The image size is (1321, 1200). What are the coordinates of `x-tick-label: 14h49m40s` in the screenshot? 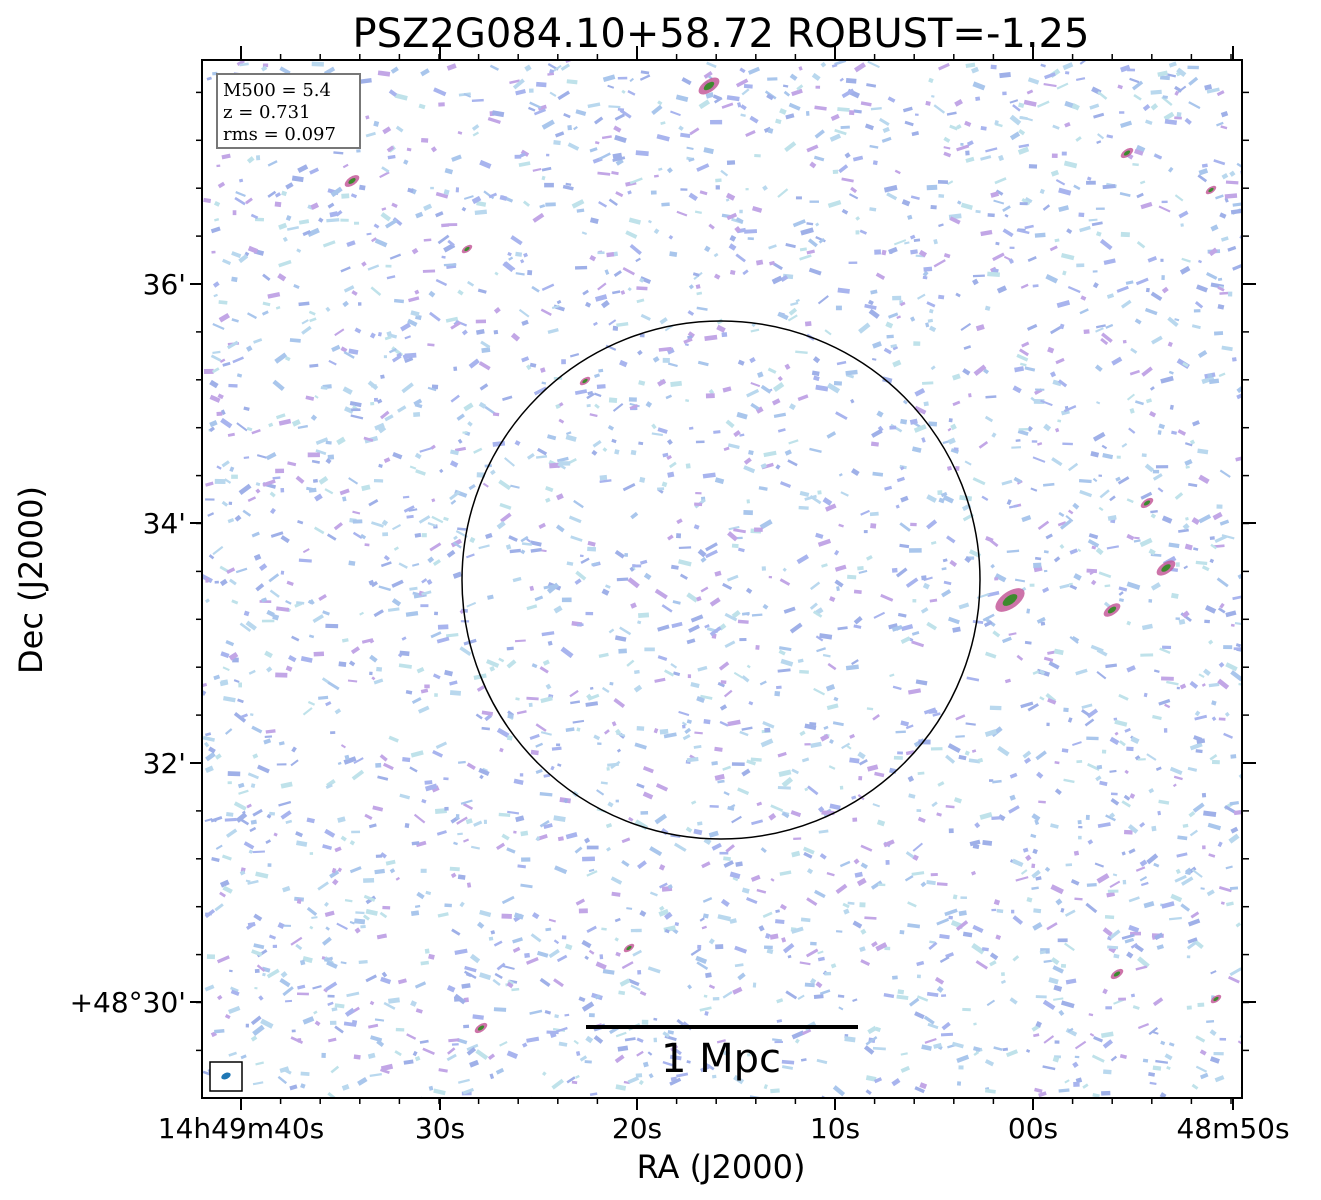 It's located at (241, 1128).